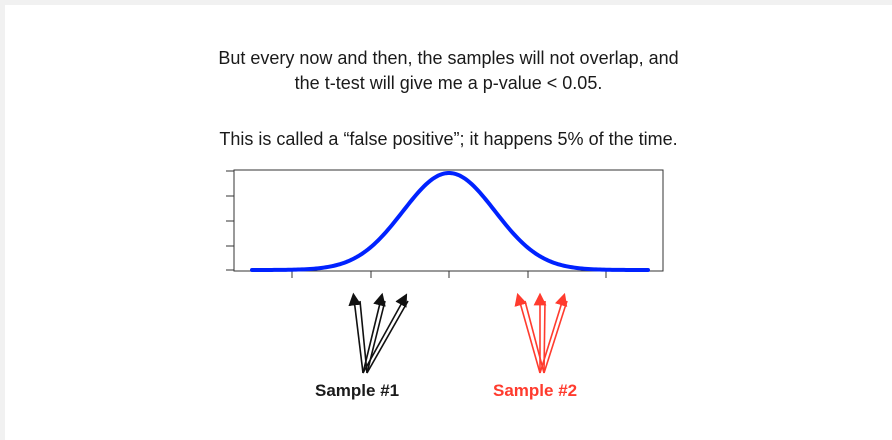 Image resolution: width=892 pixels, height=440 pixels. I want to click on sample-2-arrows, so click(541, 333).